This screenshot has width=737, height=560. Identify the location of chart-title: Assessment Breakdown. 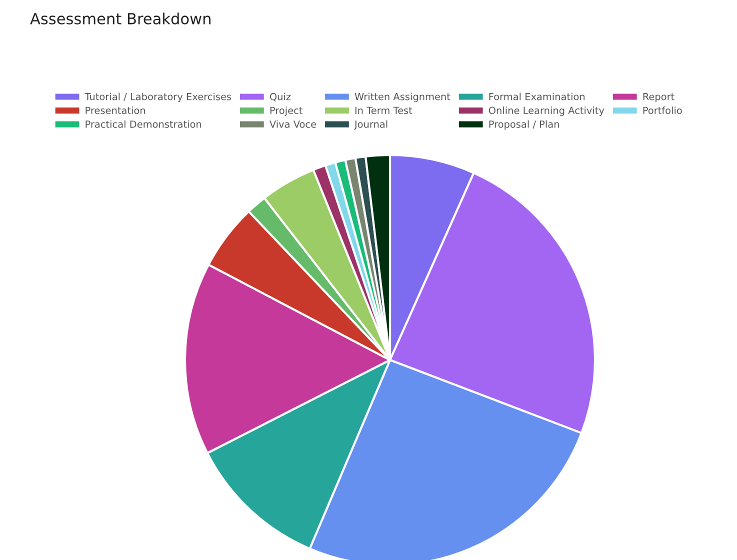
(120, 18).